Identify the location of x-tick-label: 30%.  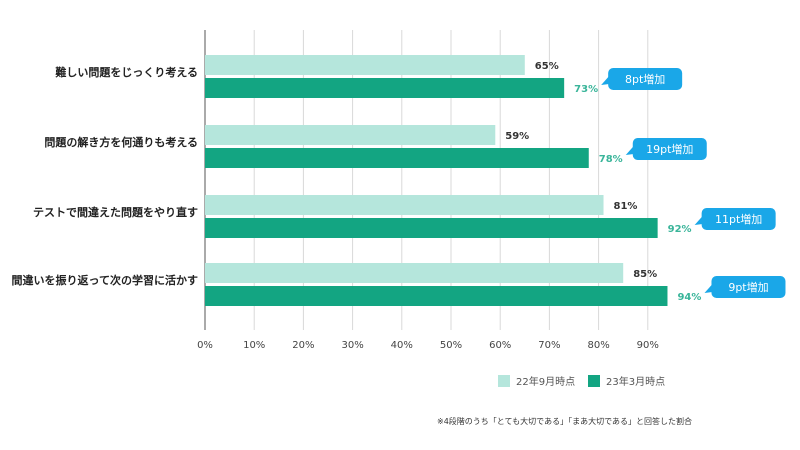
(352, 345).